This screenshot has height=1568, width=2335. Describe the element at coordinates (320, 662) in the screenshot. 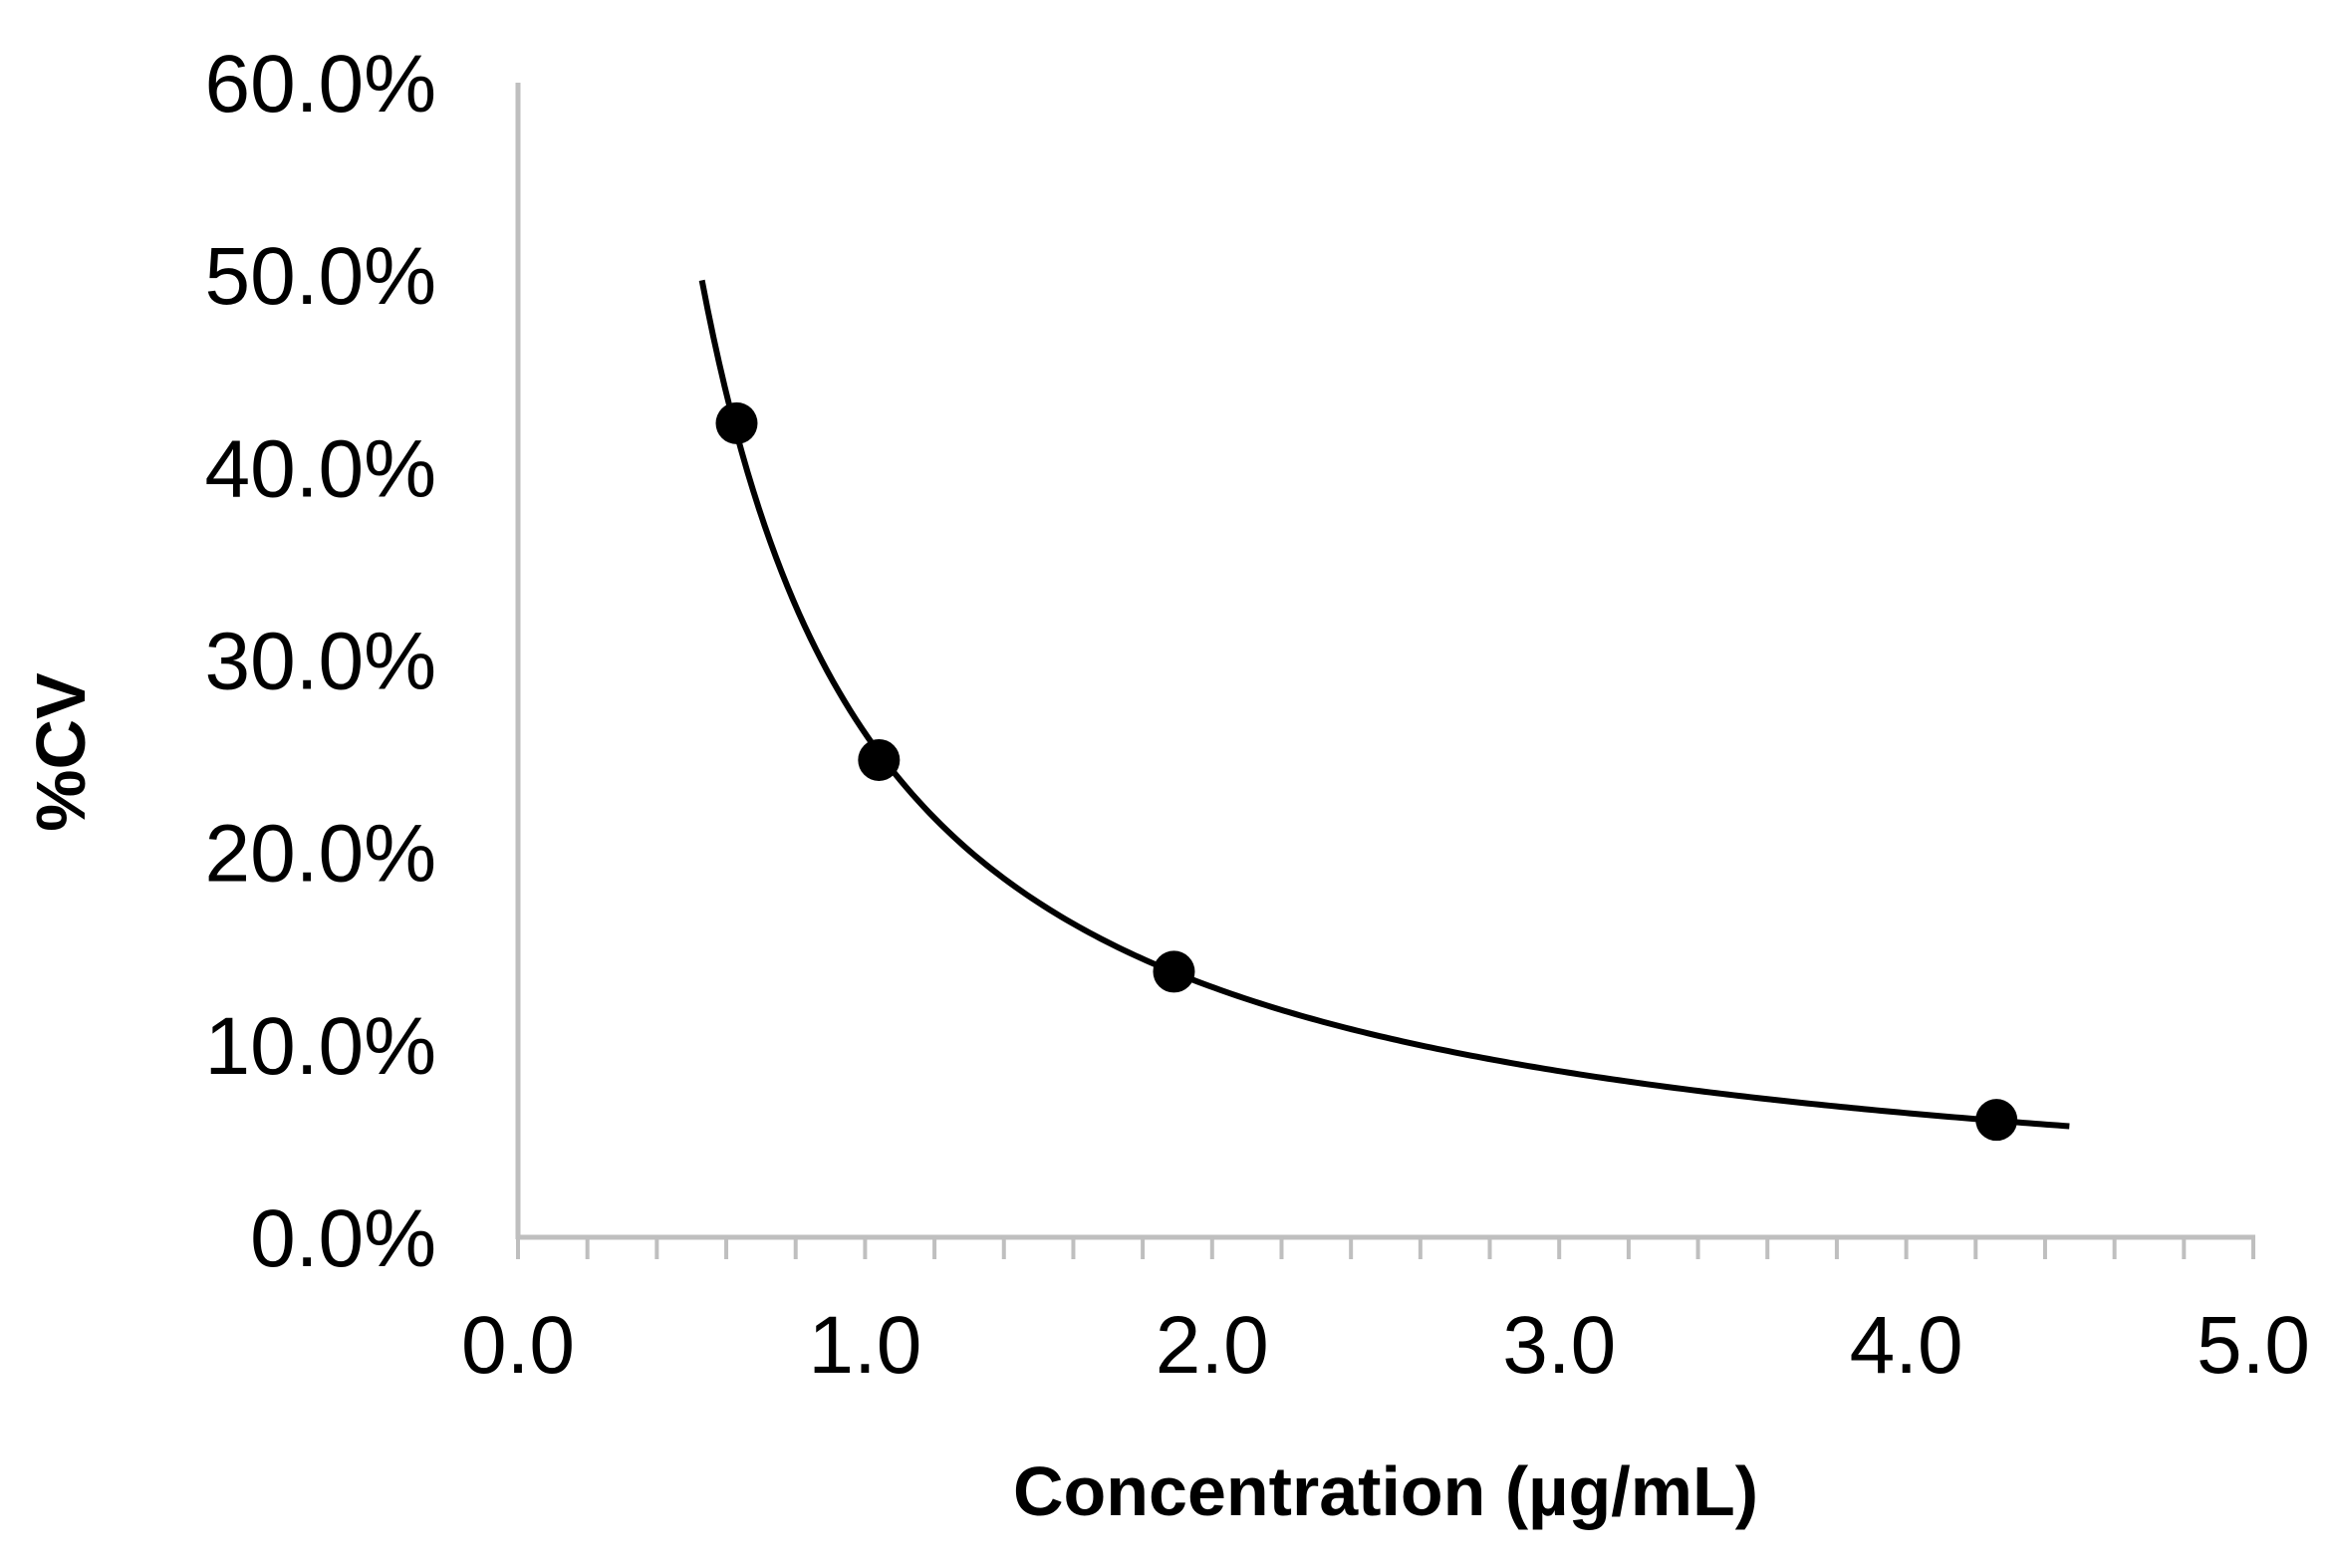

I see `y-tick-label: 30.0%` at that location.